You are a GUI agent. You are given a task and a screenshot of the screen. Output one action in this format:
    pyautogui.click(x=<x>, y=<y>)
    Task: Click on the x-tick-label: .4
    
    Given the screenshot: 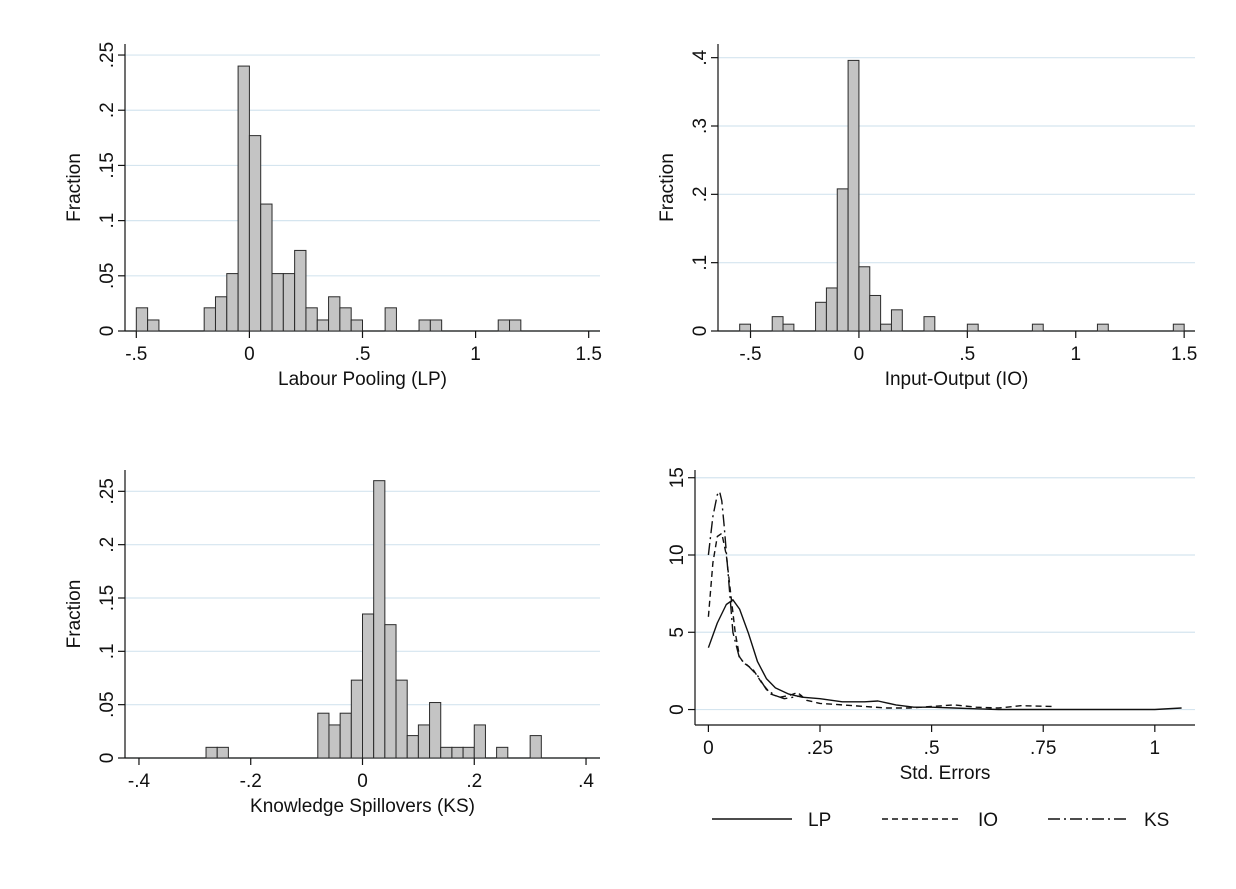 What is the action you would take?
    pyautogui.click(x=586, y=781)
    